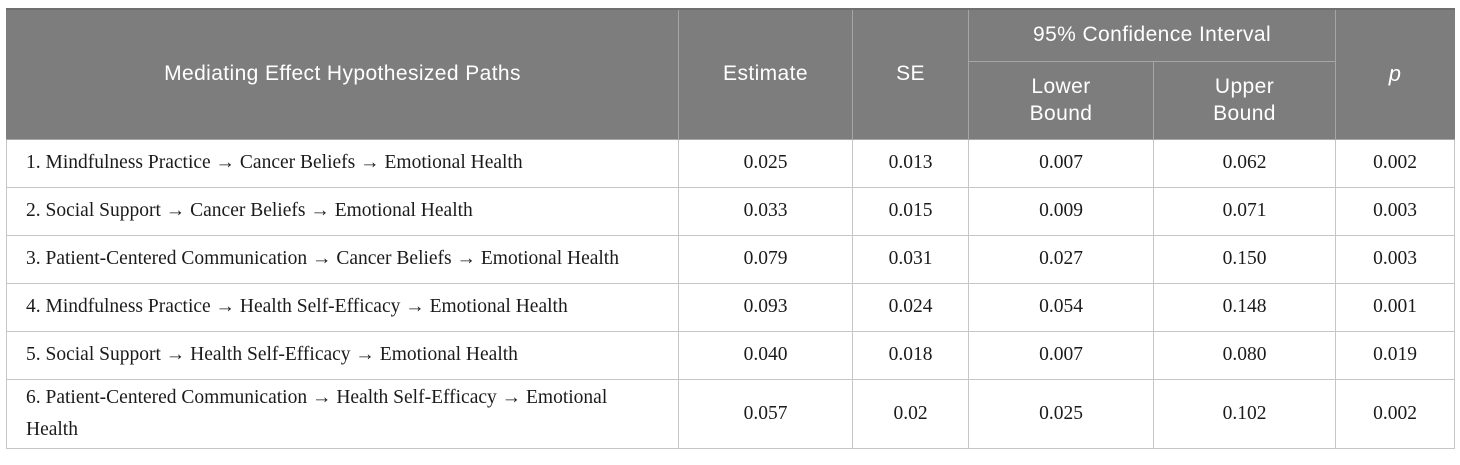 The height and width of the screenshot is (465, 1460). Describe the element at coordinates (910, 163) in the screenshot. I see `se-cell: 0.013` at that location.